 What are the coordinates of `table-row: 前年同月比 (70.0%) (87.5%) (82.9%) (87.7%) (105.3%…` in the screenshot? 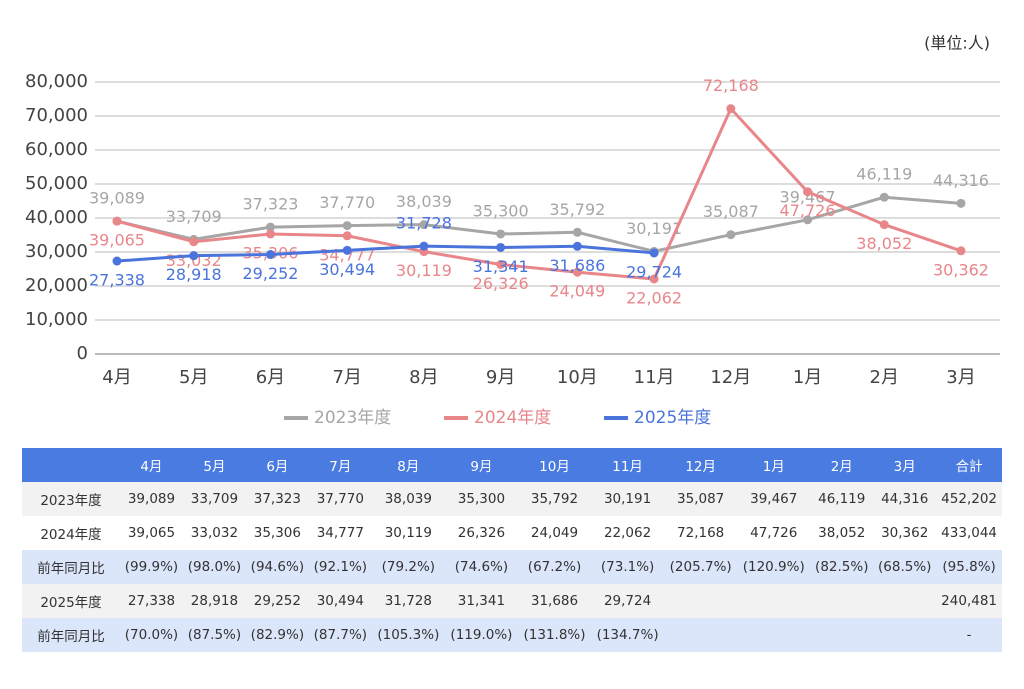 It's located at (512, 635).